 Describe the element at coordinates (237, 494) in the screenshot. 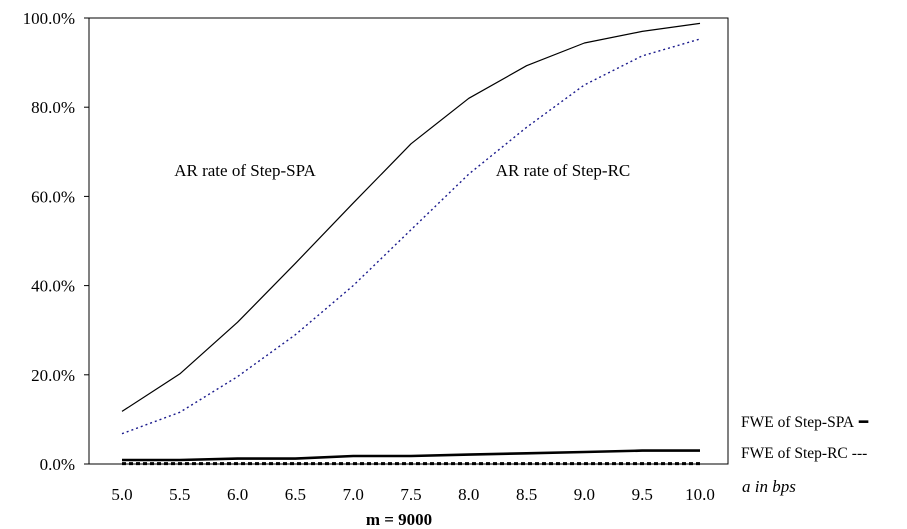

I see `x-tick-label: 6.0` at that location.